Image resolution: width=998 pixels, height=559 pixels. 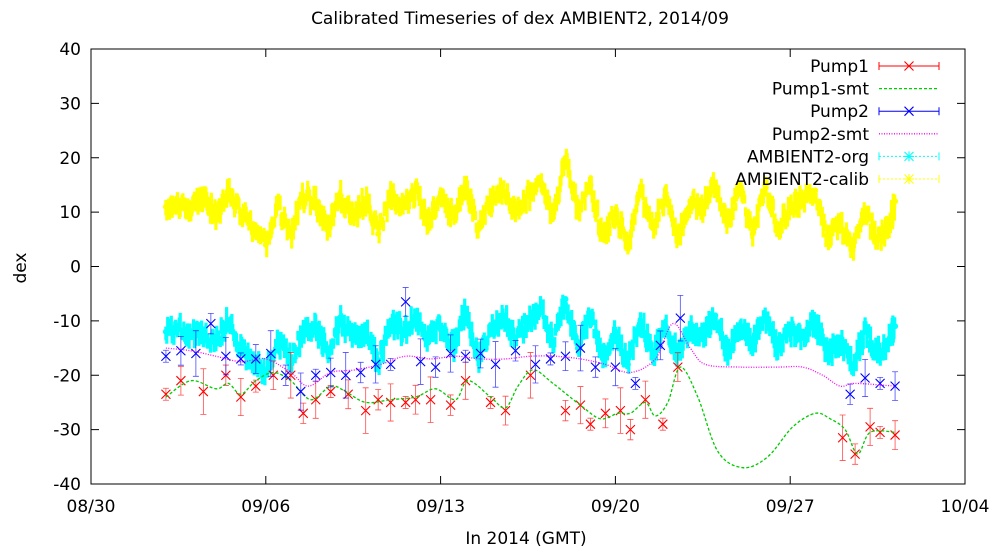 I want to click on legend-label: AMBIENT2-calib, so click(x=802, y=180).